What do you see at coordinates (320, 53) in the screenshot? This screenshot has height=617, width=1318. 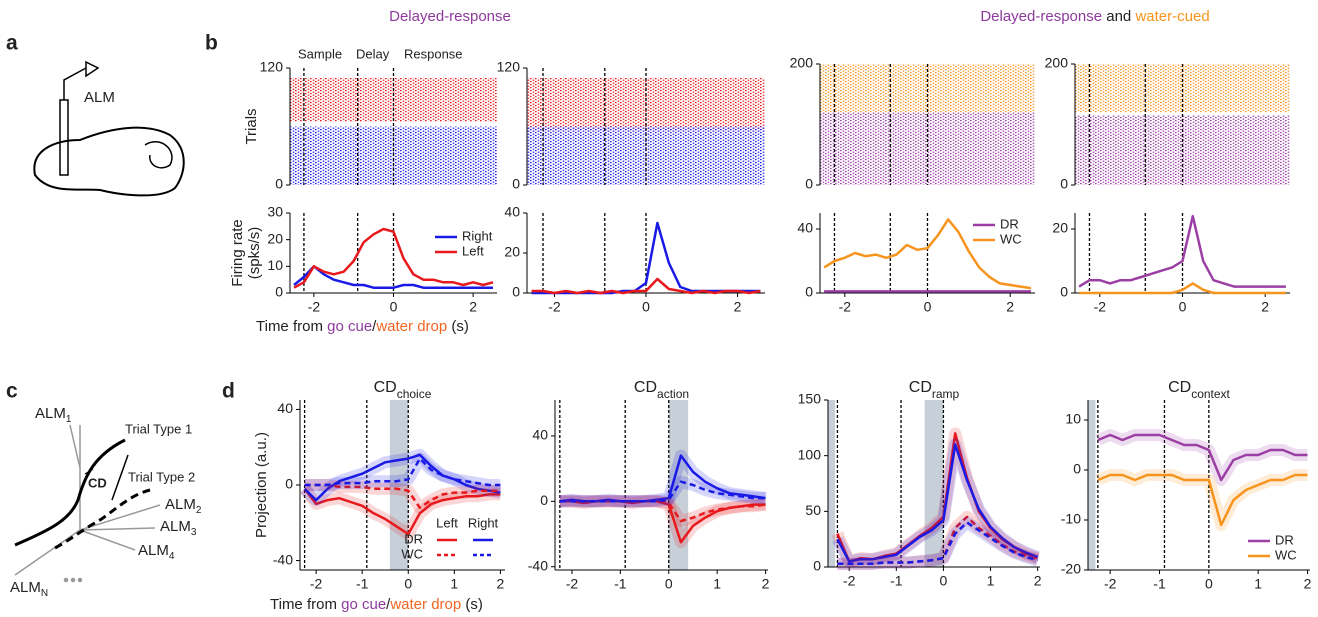 I see `epoch-label: Sample` at bounding box center [320, 53].